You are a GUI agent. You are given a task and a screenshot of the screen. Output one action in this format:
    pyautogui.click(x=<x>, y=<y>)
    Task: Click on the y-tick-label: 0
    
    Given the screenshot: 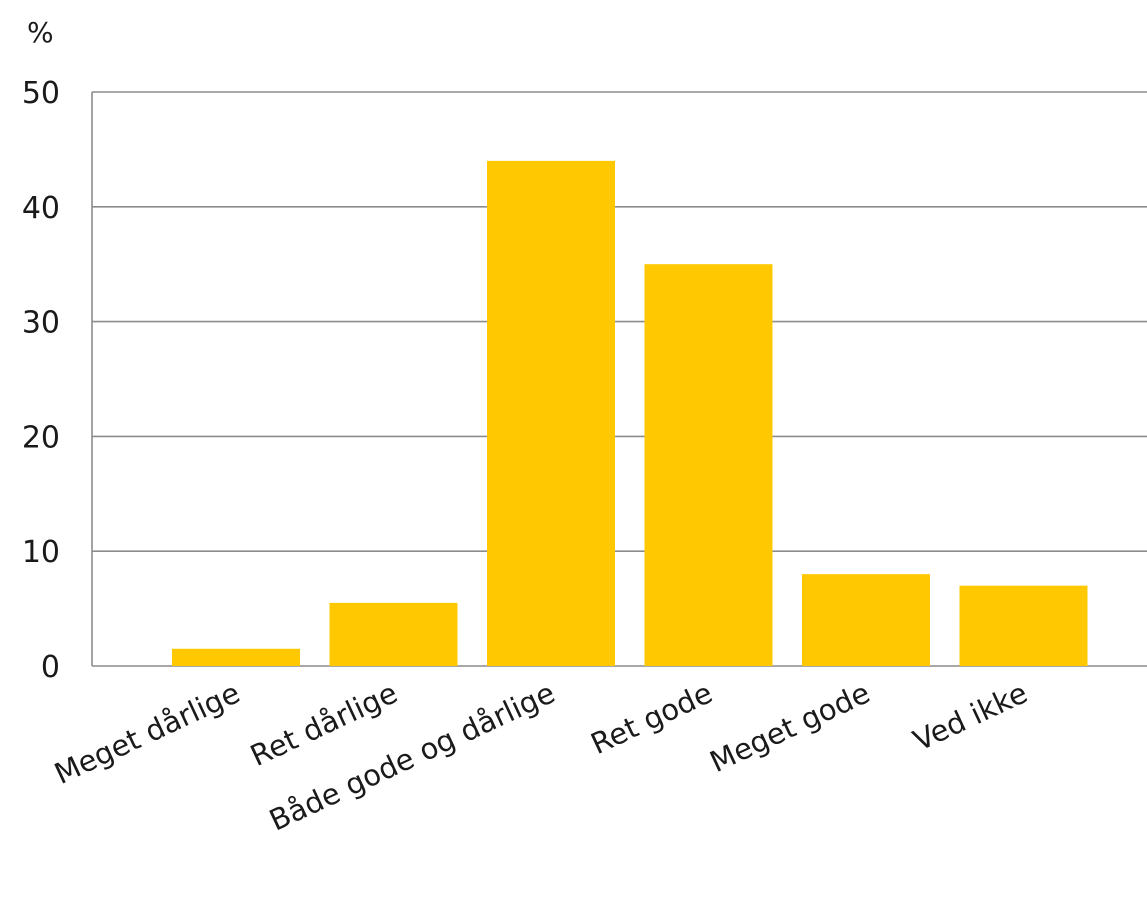 What is the action you would take?
    pyautogui.click(x=50, y=667)
    